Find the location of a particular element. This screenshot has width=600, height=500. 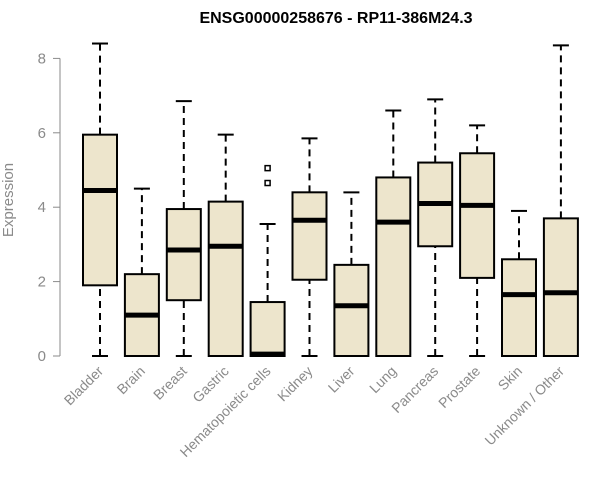

x-tick-label: Pancreas is located at coordinates (414, 389).